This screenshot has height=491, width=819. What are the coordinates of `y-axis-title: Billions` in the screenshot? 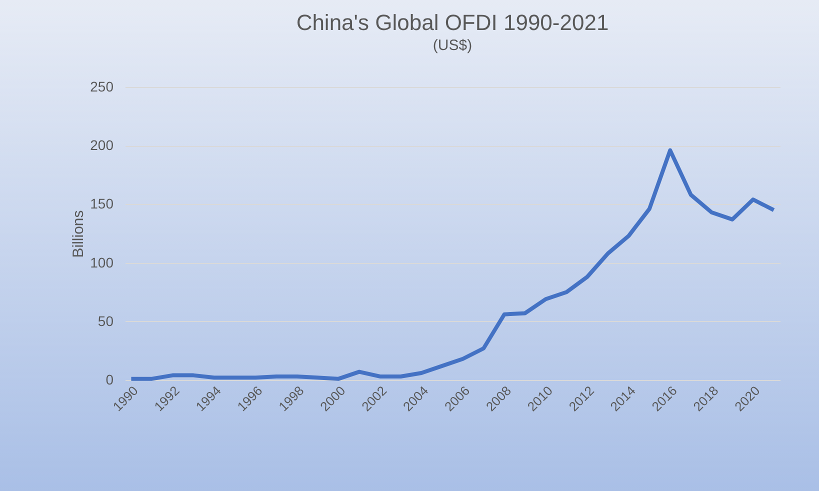 It's located at (79, 234).